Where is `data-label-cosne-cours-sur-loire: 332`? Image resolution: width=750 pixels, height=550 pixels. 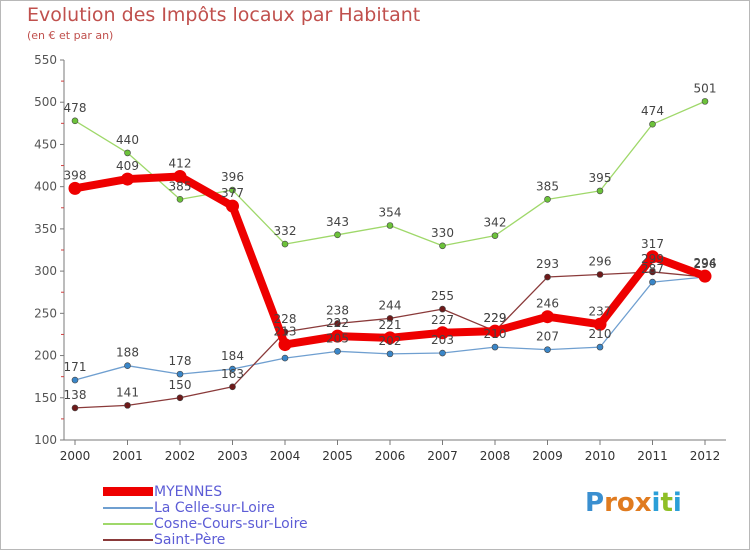
data-label-cosne-cours-sur-loire: 332 is located at coordinates (285, 231).